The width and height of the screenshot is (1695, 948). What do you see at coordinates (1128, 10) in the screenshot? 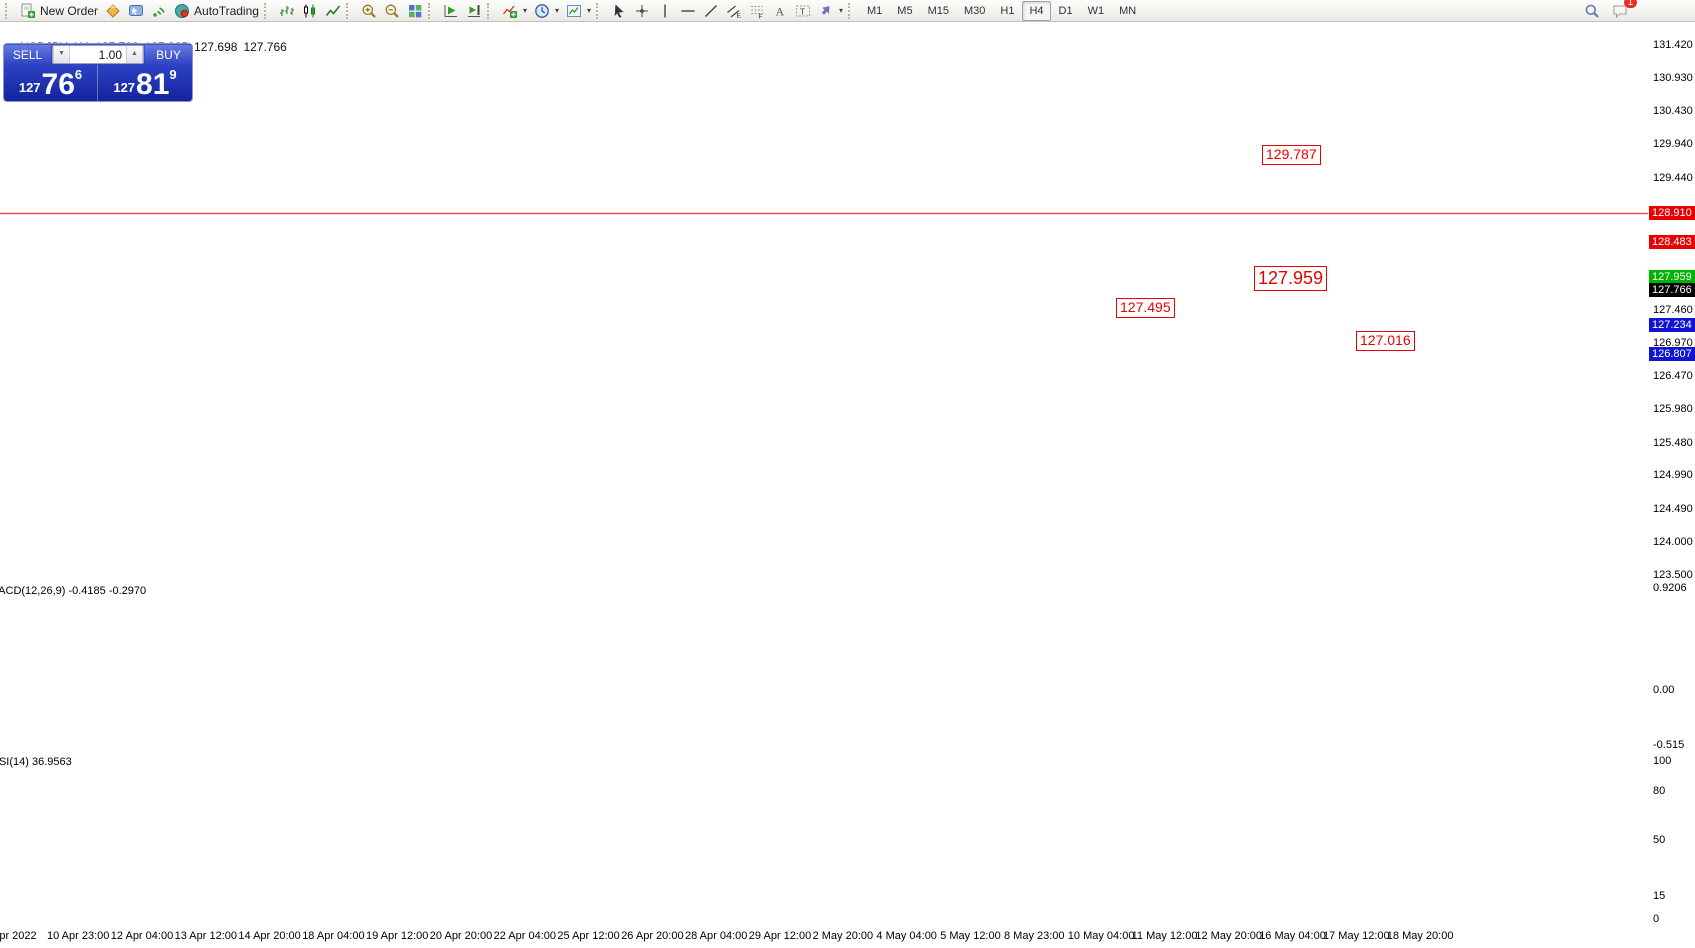
I see `timeframe-mn: MN` at bounding box center [1128, 10].